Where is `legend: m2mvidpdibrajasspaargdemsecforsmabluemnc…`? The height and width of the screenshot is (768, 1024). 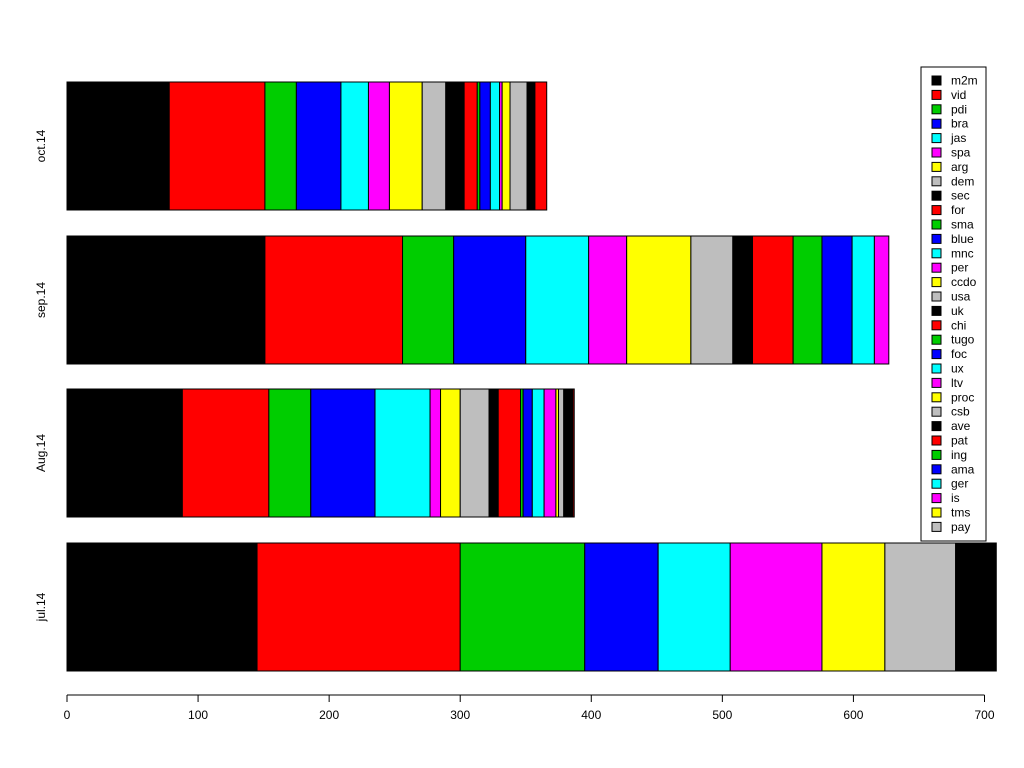
legend: m2mvidpdibrajasspaargdemsecforsmabluemnc… is located at coordinates (953, 304).